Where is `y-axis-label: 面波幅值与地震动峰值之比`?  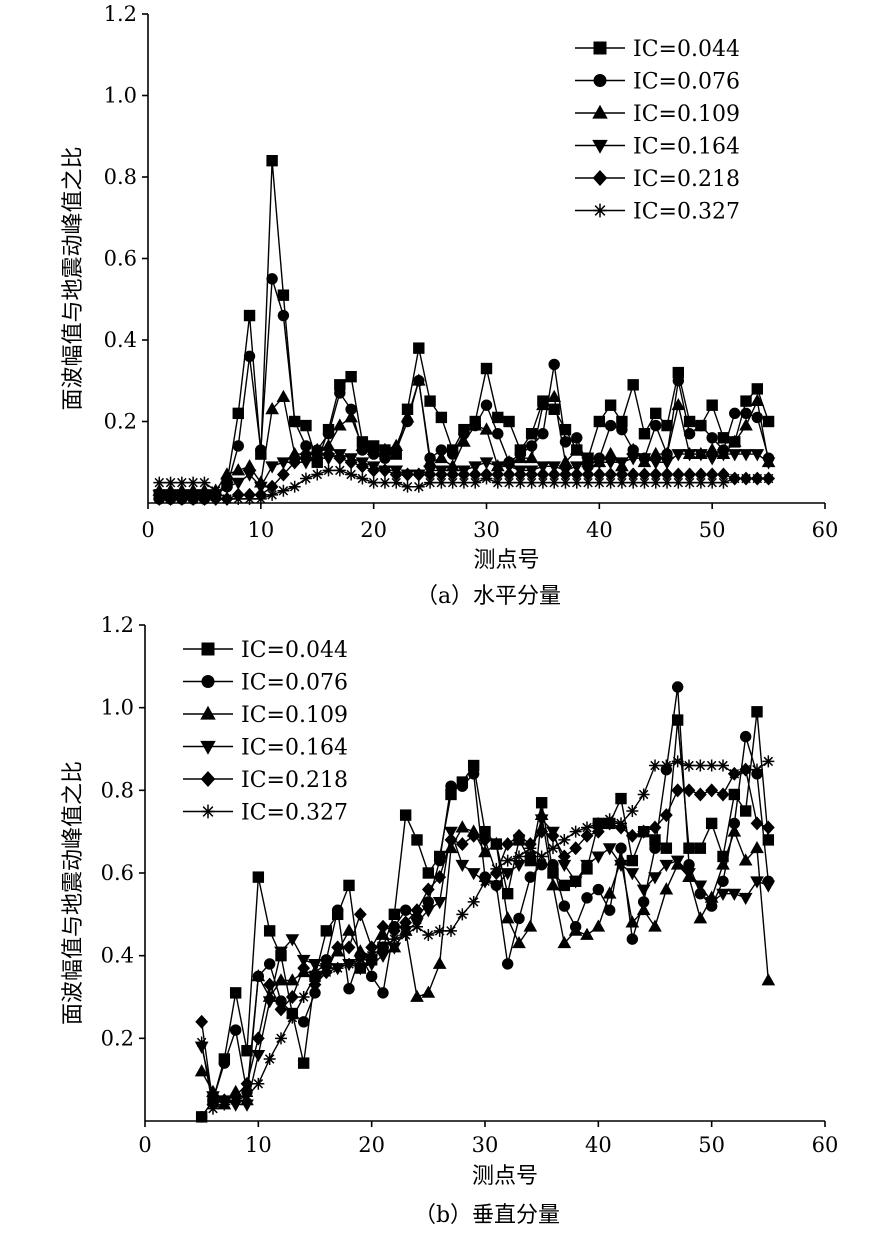 y-axis-label: 面波幅值与地震动峰值之比 is located at coordinates (73, 893).